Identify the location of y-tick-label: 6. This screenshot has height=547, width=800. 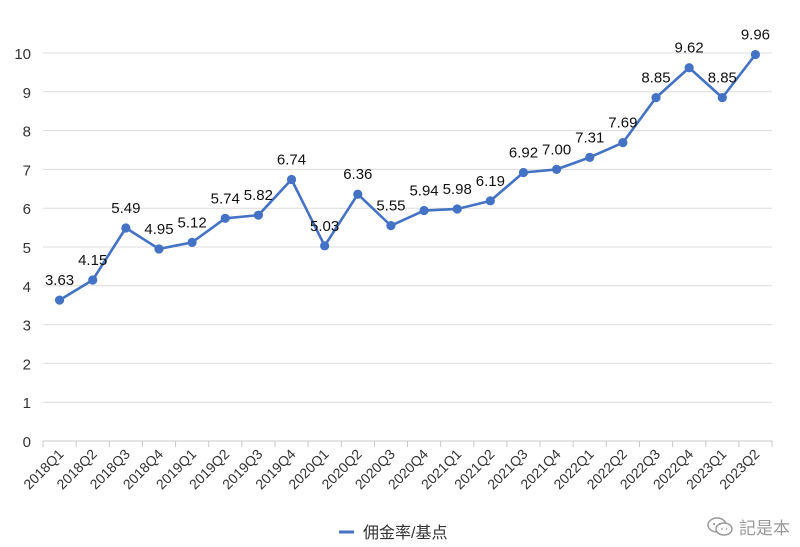
(27, 209).